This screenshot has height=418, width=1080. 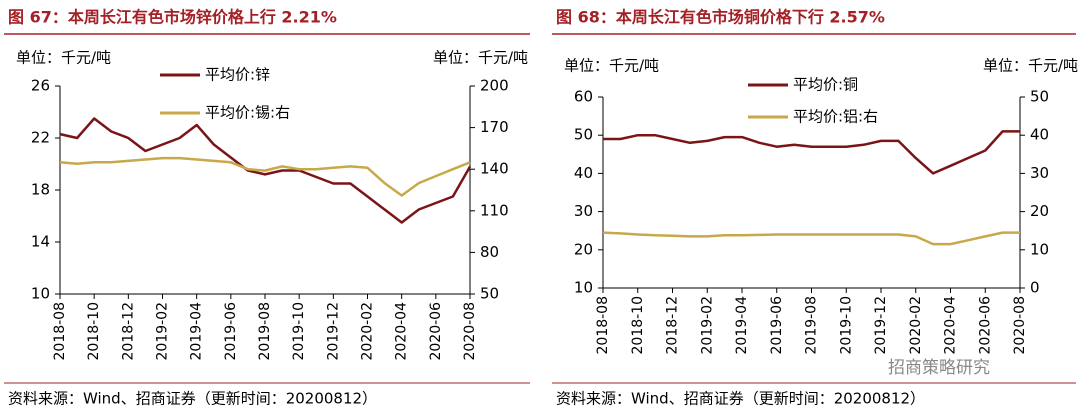 I want to click on legend-label: 平均价:锡:右, so click(x=247, y=113).